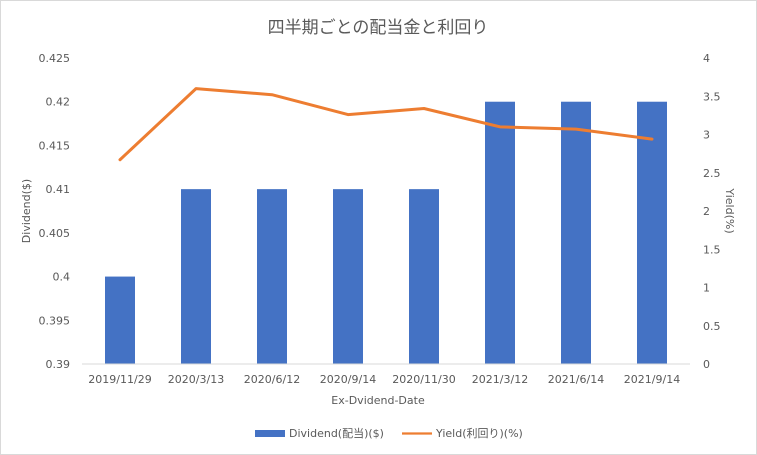 Image resolution: width=757 pixels, height=455 pixels. Describe the element at coordinates (712, 173) in the screenshot. I see `right-tick-label: 2.5` at that location.